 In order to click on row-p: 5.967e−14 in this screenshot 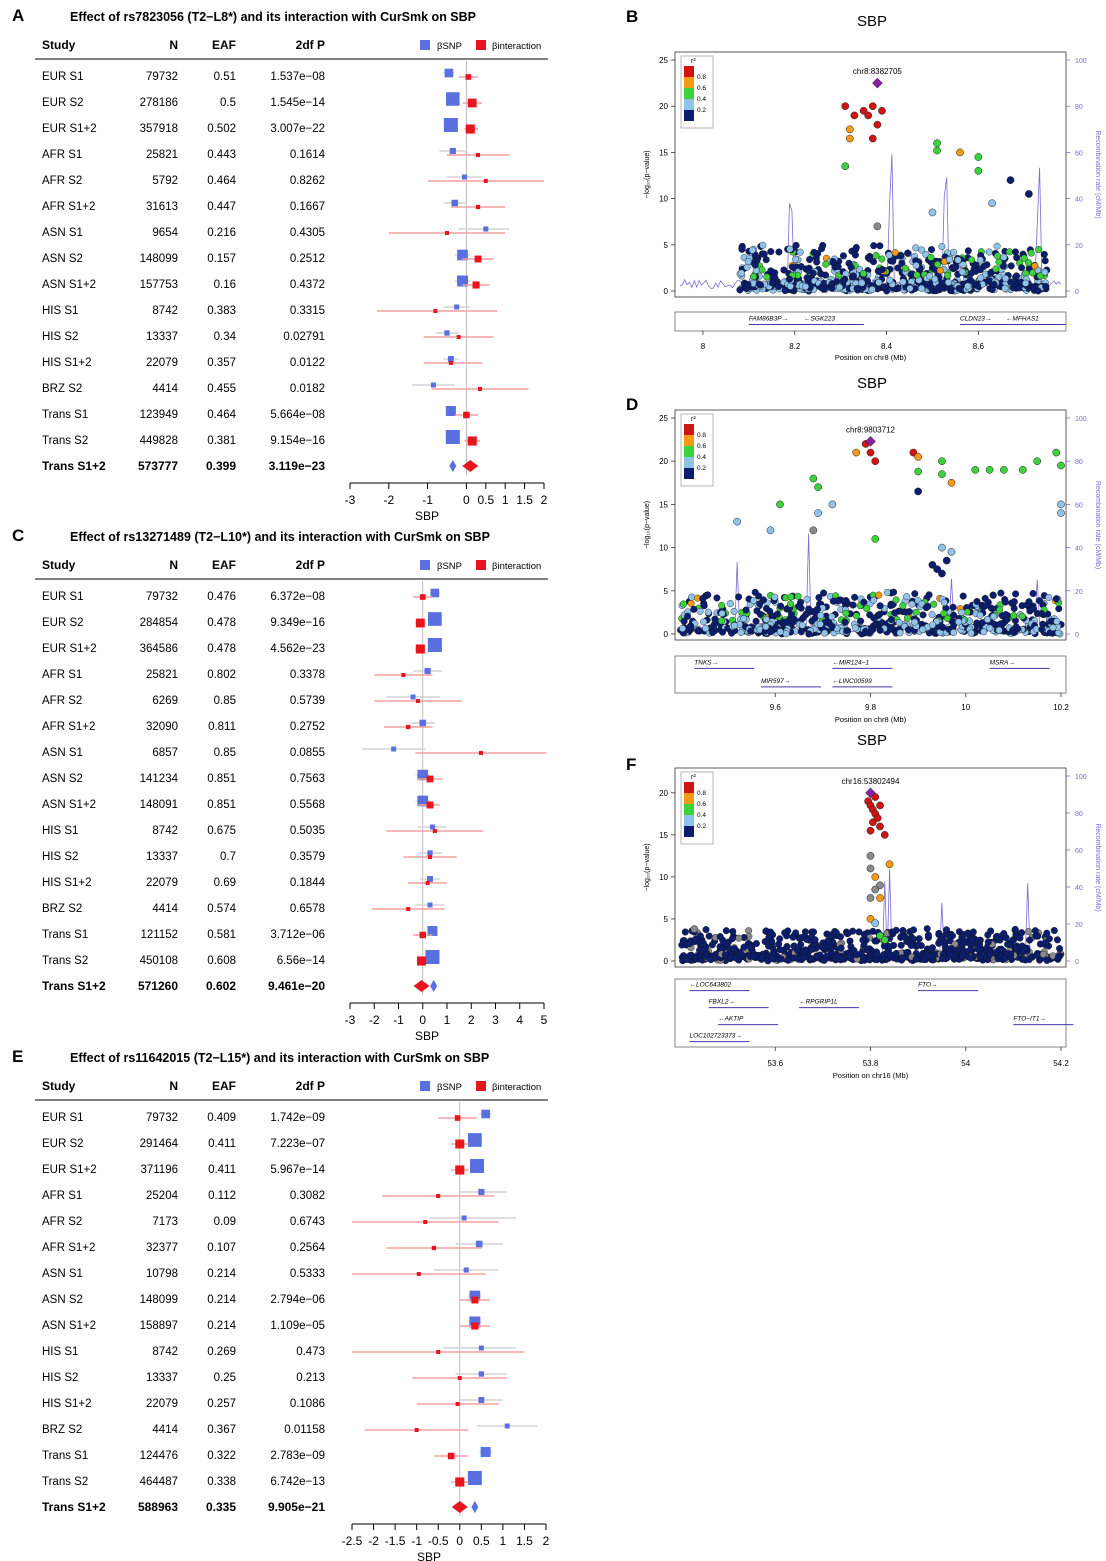, I will do `click(297, 1170)`.